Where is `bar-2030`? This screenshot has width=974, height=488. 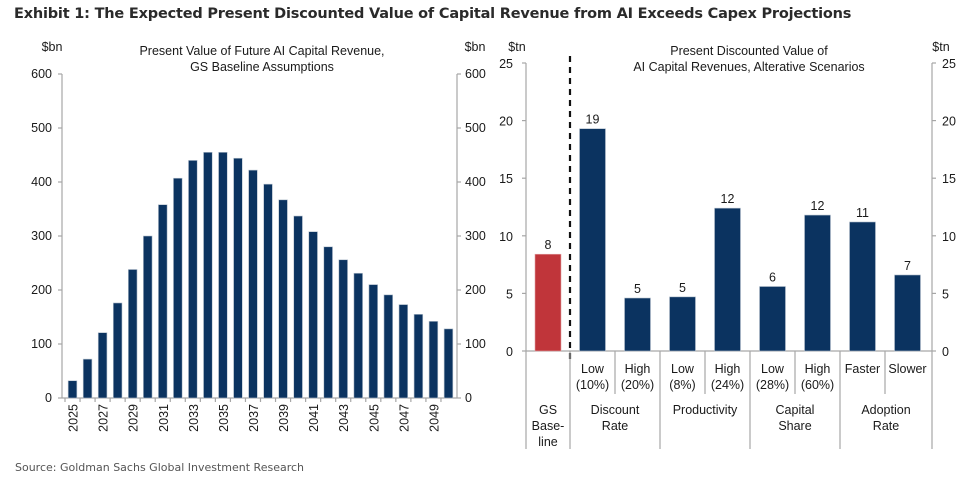
bar-2030 is located at coordinates (148, 317).